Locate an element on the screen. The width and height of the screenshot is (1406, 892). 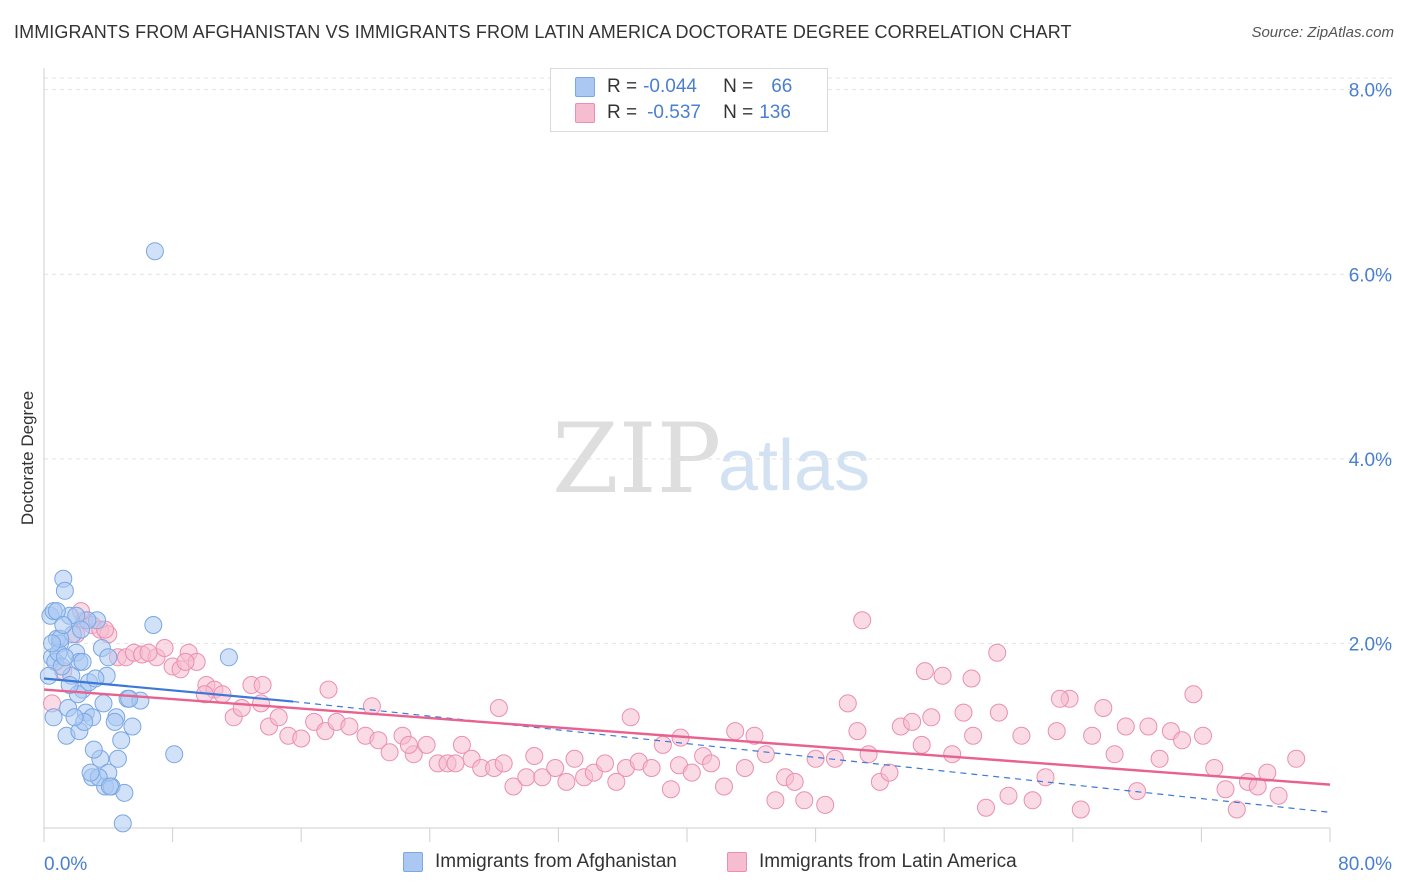
series-legend-latin-america: Immigrants from Latin America is located at coordinates (872, 862).